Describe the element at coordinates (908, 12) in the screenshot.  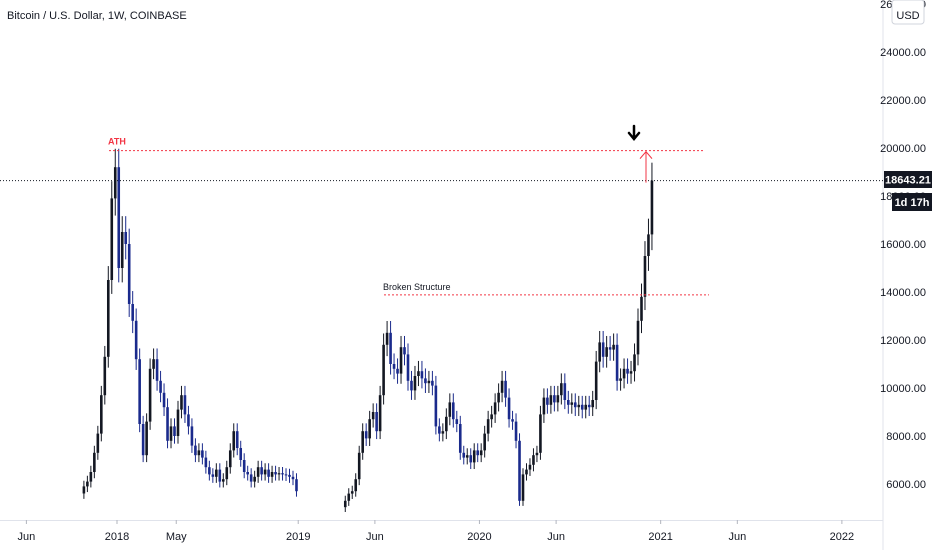
I see `currency-box` at that location.